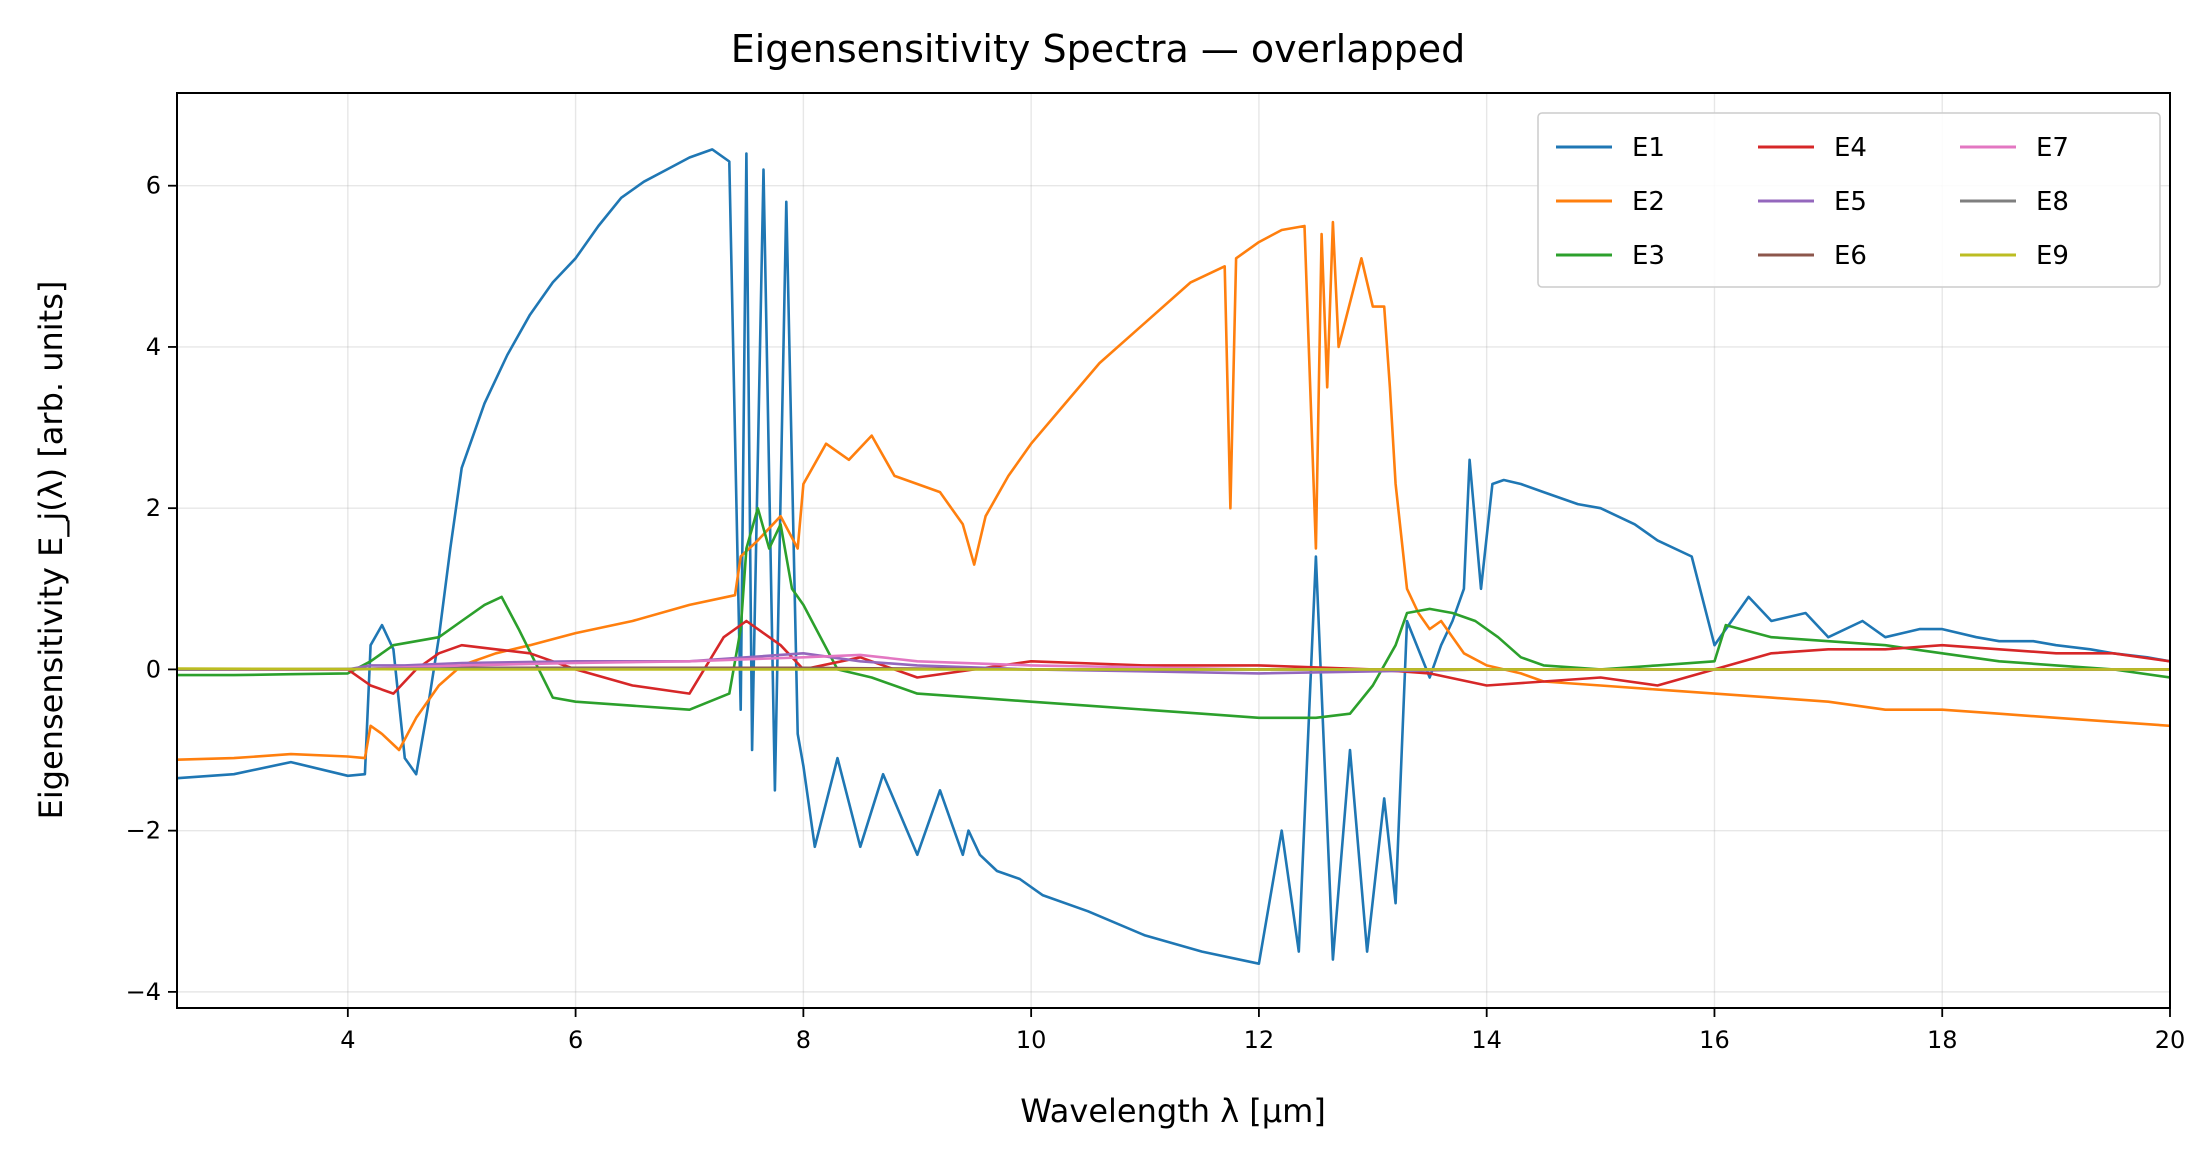  I want to click on x-axis: 4 6 8 10 12 14 16 18 20, so click(1262, 1031).